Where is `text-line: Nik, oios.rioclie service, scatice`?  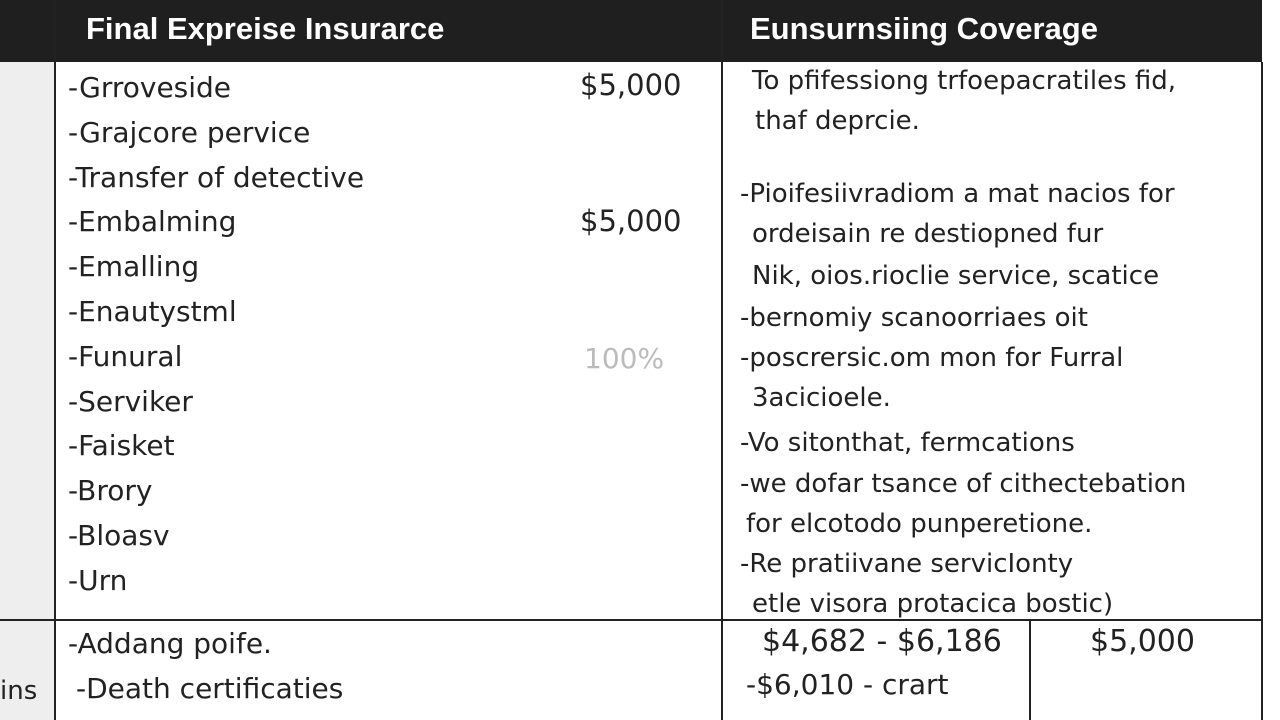
text-line: Nik, oios.rioclie service, scatice is located at coordinates (956, 276).